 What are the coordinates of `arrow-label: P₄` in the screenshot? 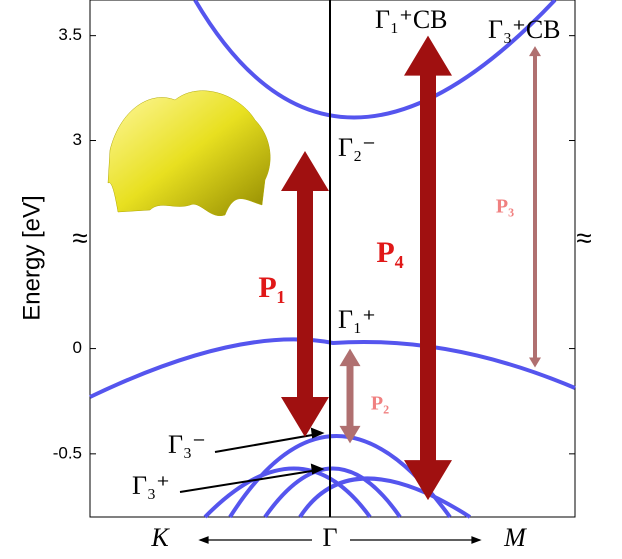 It's located at (389, 252).